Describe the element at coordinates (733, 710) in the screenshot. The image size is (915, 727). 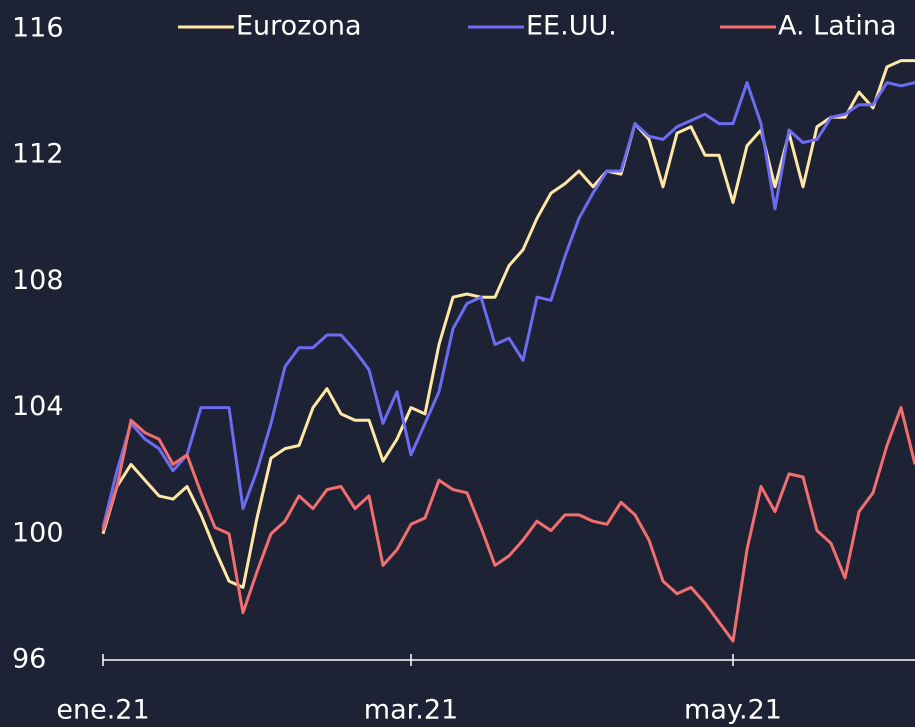
I see `x-tick-label: may.21` at that location.